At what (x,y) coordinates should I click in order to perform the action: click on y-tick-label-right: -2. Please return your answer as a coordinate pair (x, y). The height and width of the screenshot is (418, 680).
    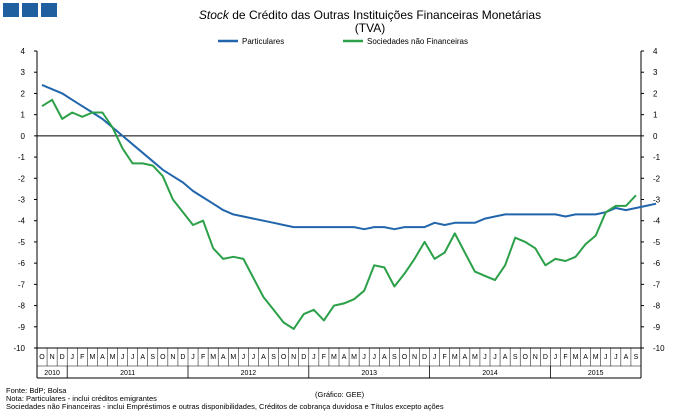
    Looking at the image, I should click on (657, 178).